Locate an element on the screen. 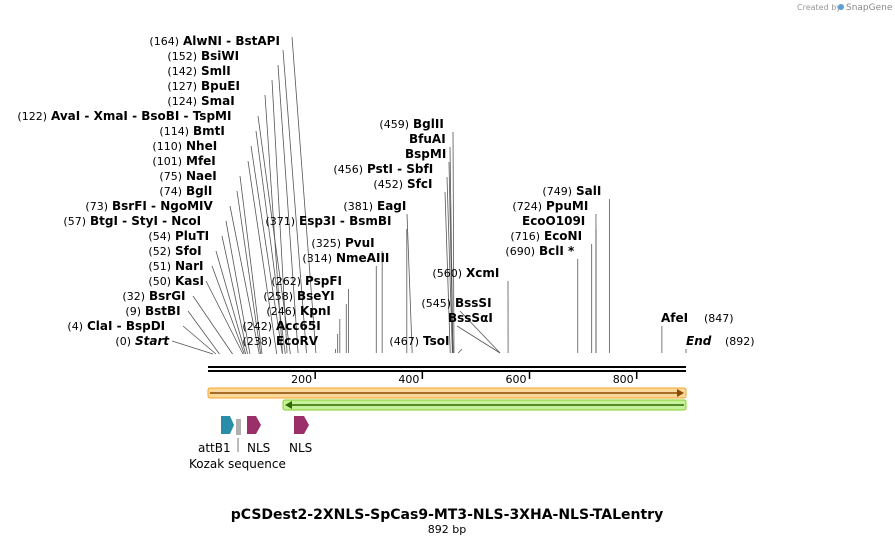 The height and width of the screenshot is (545, 895). site-bstbi: (9) BstBI is located at coordinates (152, 311).